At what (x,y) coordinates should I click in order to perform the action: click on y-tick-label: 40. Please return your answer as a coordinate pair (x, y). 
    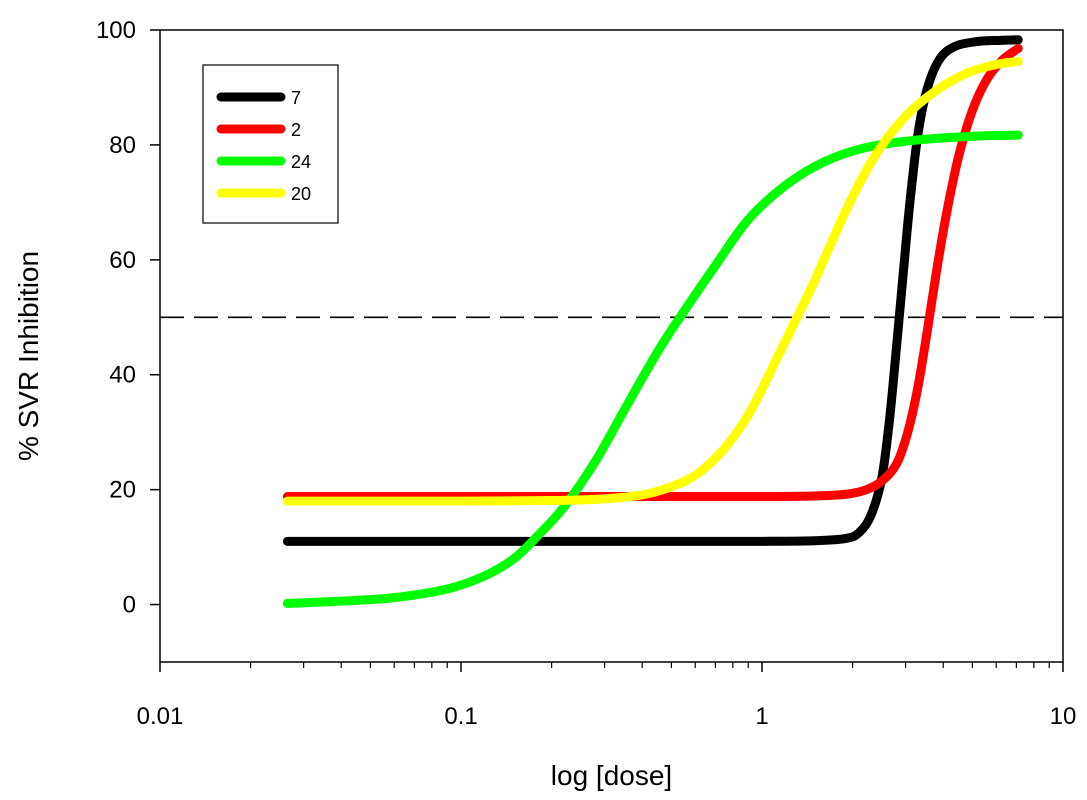
    Looking at the image, I should click on (122, 375).